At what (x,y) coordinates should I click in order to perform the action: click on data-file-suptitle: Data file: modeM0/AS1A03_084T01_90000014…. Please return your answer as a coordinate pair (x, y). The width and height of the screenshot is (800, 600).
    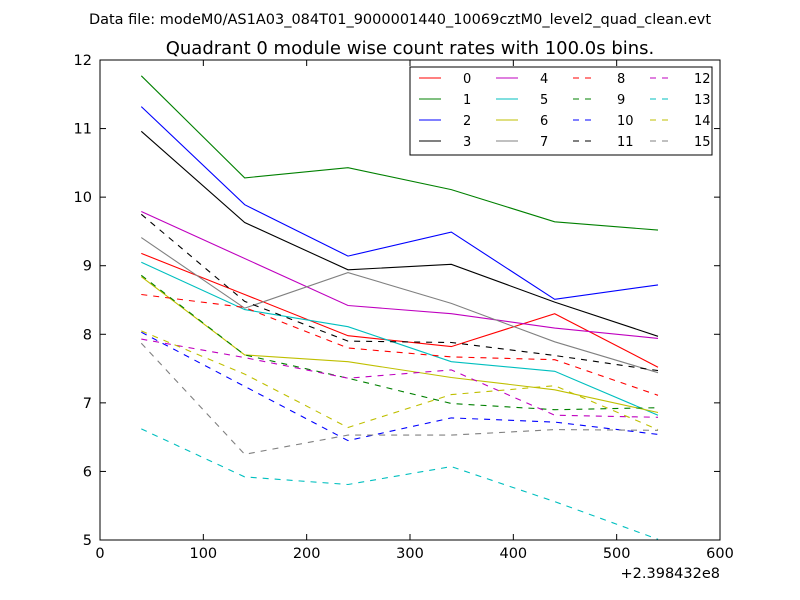
    Looking at the image, I should click on (400, 20).